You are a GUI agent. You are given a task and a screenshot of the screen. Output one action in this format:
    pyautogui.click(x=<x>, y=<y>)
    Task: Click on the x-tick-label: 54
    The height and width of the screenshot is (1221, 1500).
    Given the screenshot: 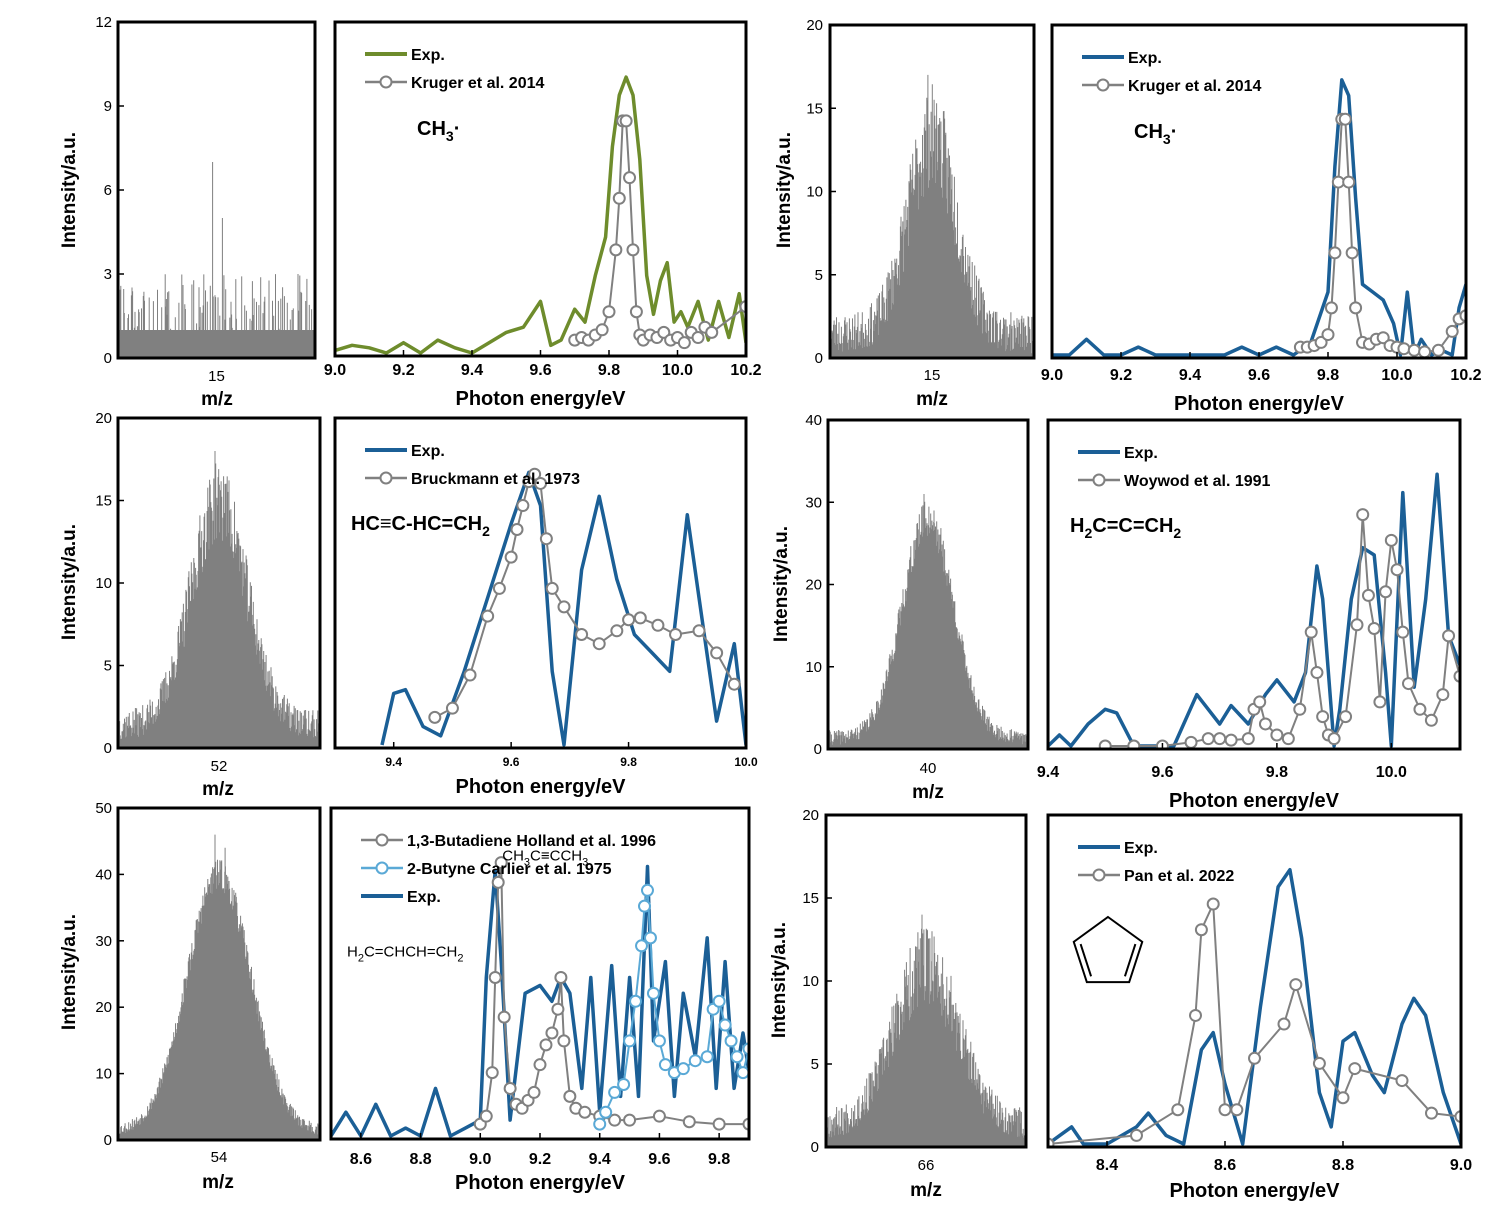 What is the action you would take?
    pyautogui.click(x=219, y=1157)
    